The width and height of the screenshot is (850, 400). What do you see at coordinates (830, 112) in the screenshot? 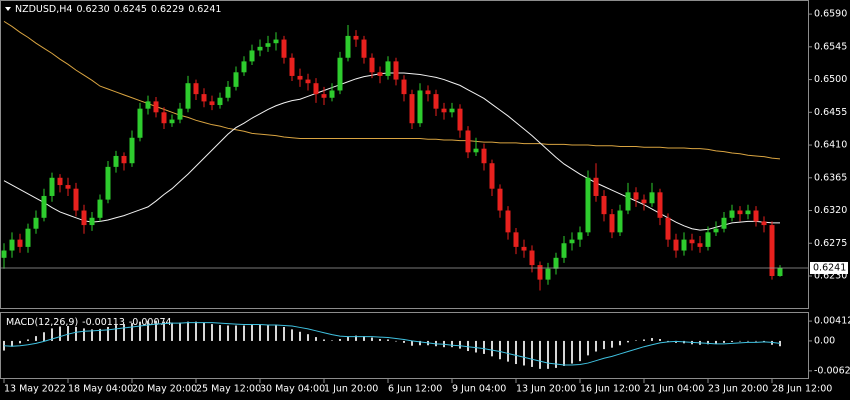
I see `y-tick-label: 0.6455` at bounding box center [830, 112].